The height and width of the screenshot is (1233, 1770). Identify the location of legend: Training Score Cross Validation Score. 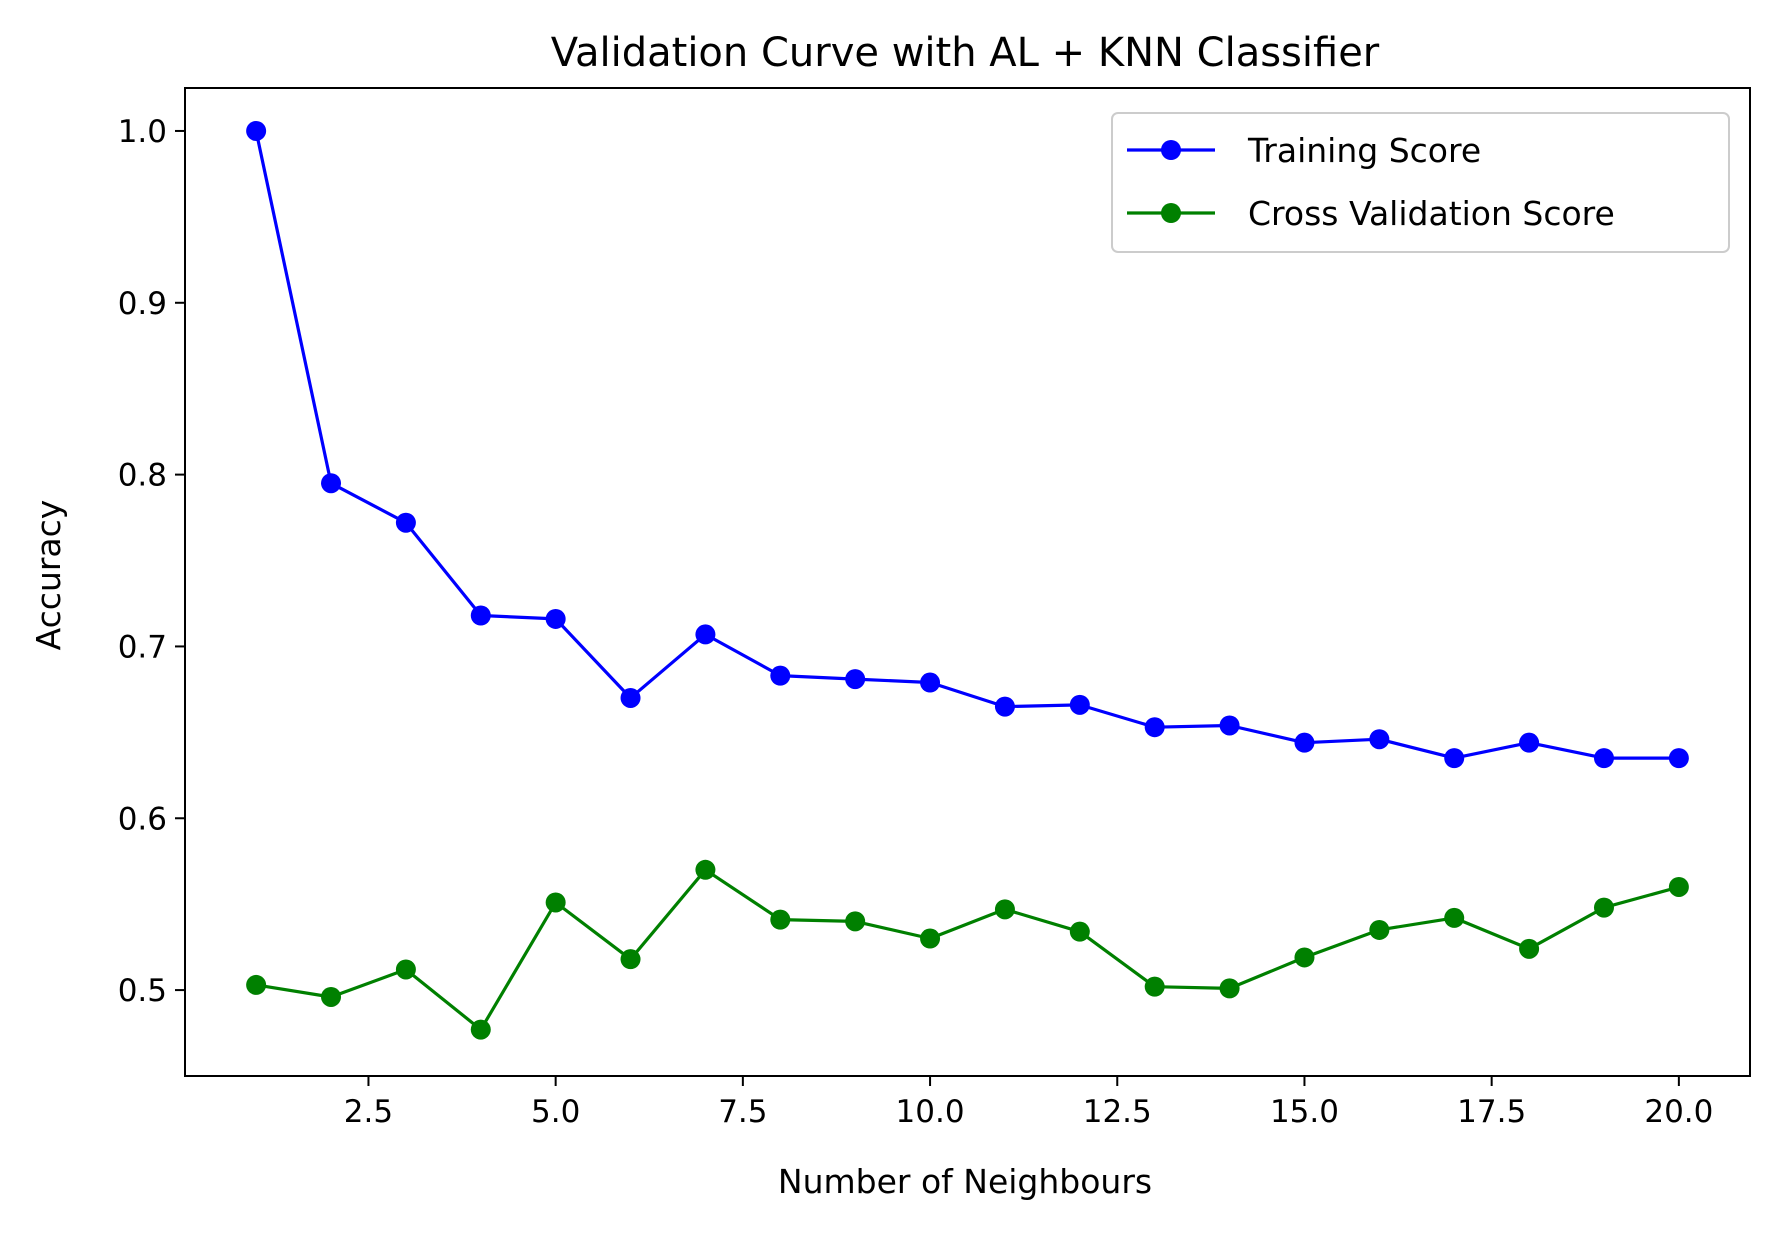
(1420, 182).